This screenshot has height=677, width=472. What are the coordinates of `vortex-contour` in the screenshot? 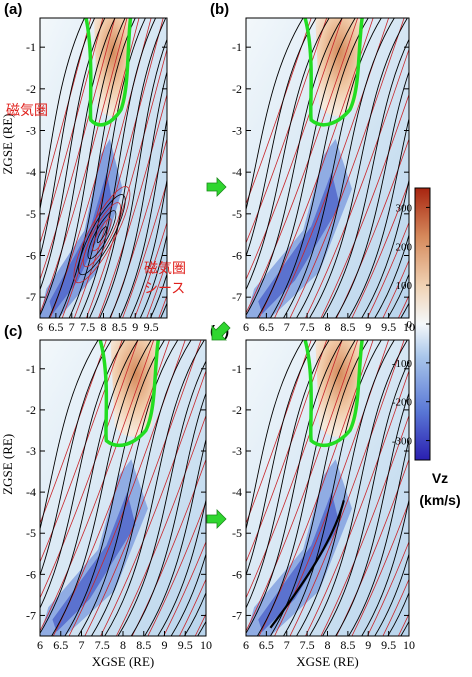 It's located at (102, 235).